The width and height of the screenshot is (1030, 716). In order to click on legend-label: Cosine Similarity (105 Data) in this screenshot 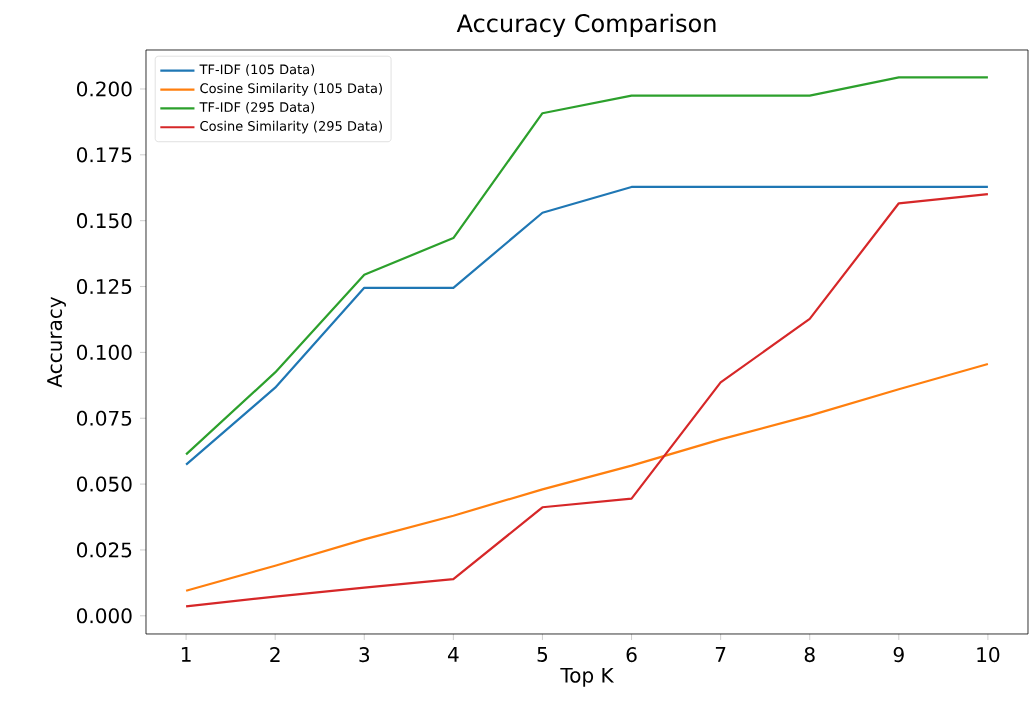, I will do `click(291, 89)`.